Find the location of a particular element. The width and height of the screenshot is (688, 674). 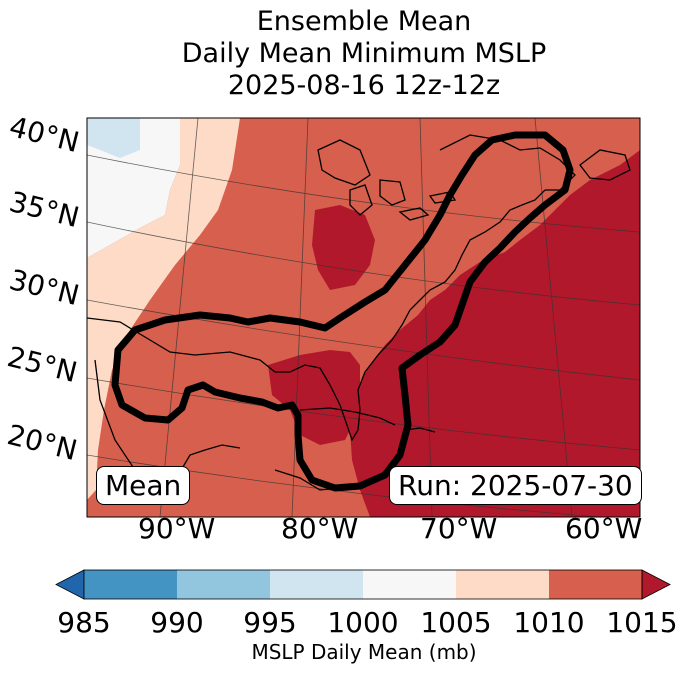

title-line-1: Ensemble Mean is located at coordinates (364, 21).